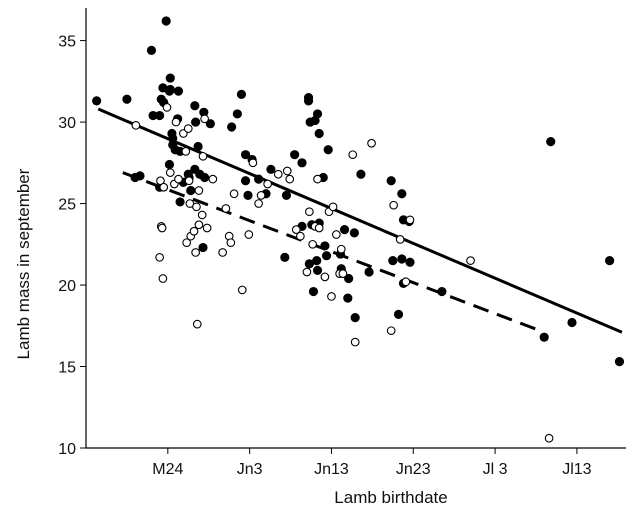 The image size is (632, 514). I want to click on y-tick-label: 20, so click(67, 286).